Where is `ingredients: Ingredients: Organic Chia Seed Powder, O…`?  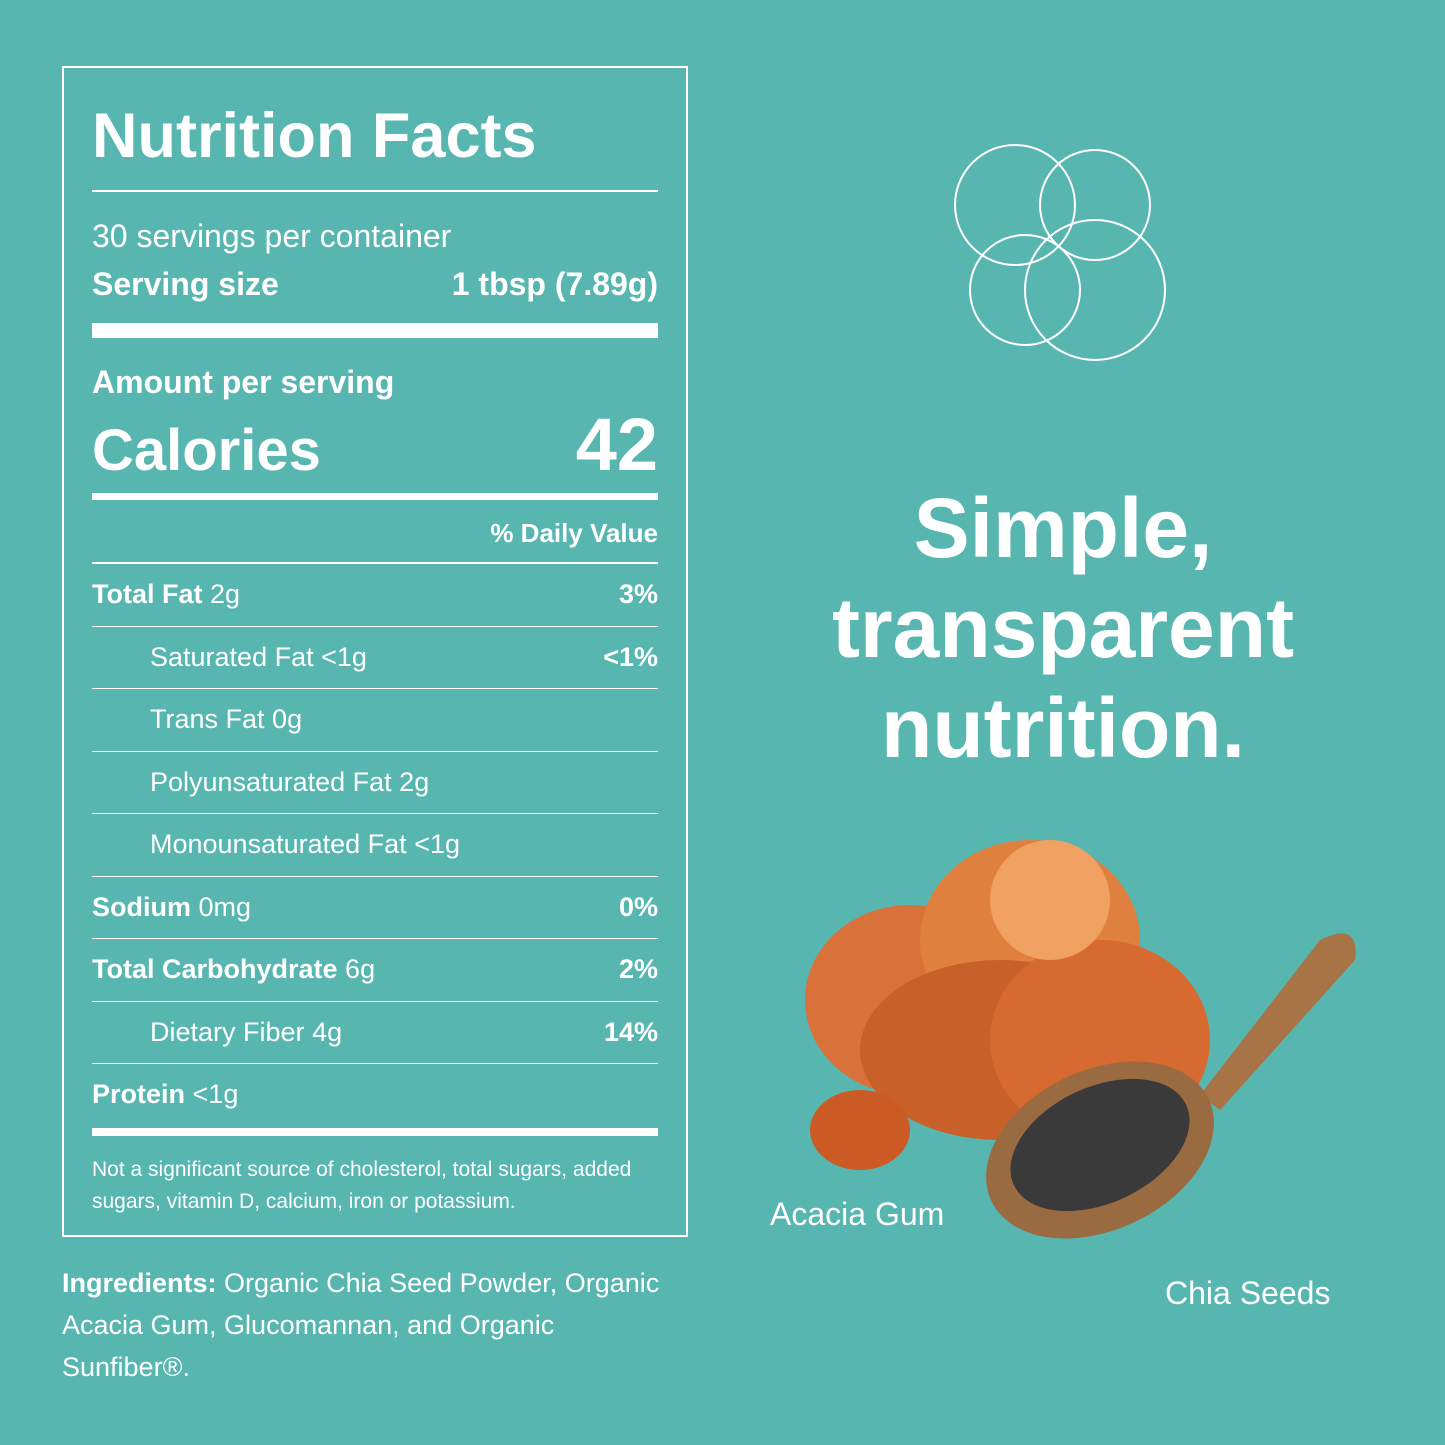 ingredients: Ingredients: Organic Chia Seed Powder, O… is located at coordinates (362, 1325).